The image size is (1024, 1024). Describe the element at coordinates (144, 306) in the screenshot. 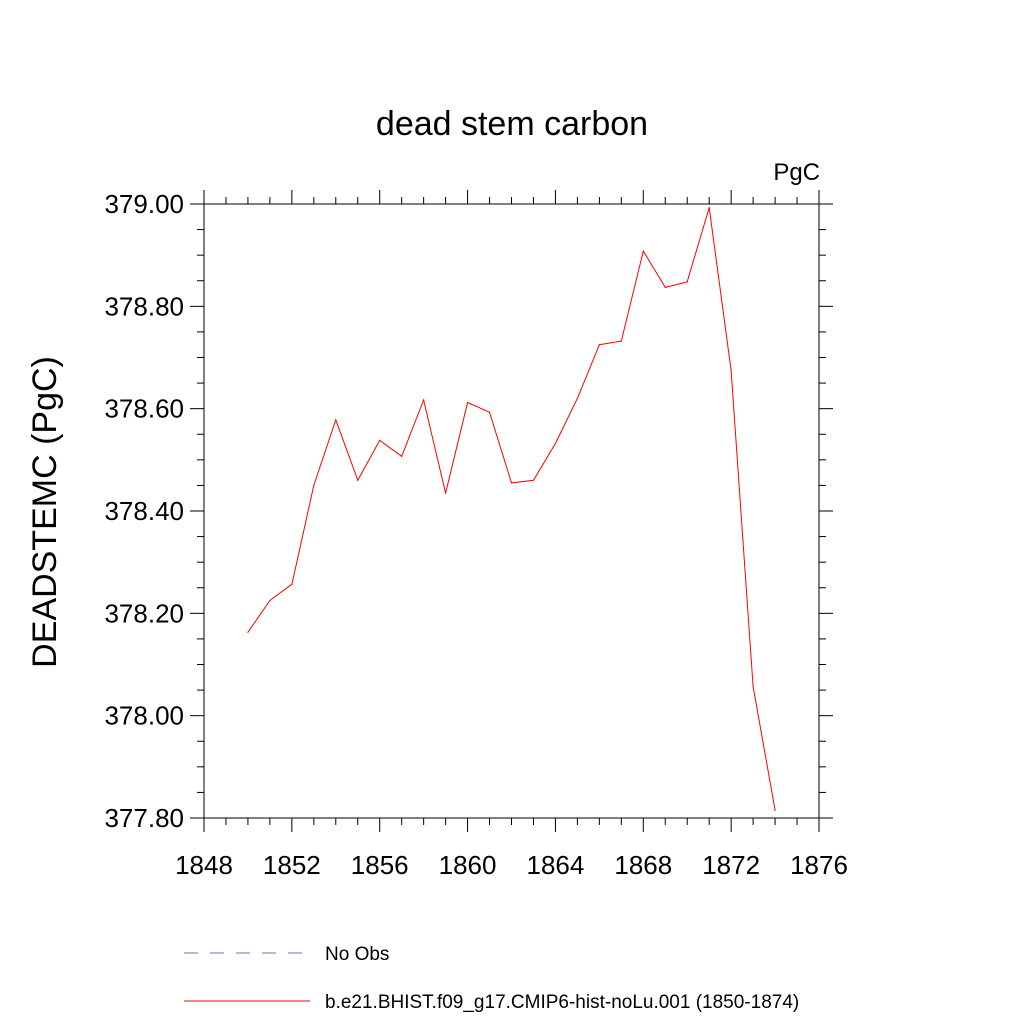

I see `y-tick-label: 378.80` at that location.